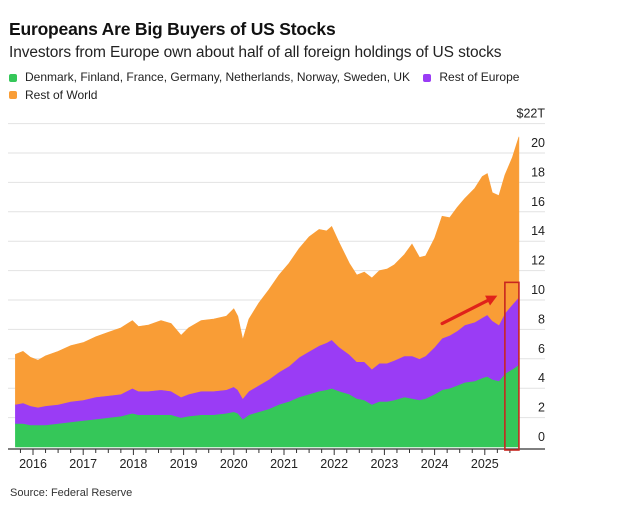 Image resolution: width=633 pixels, height=523 pixels. Describe the element at coordinates (61, 94) in the screenshot. I see `legend-label: Rest of World` at that location.